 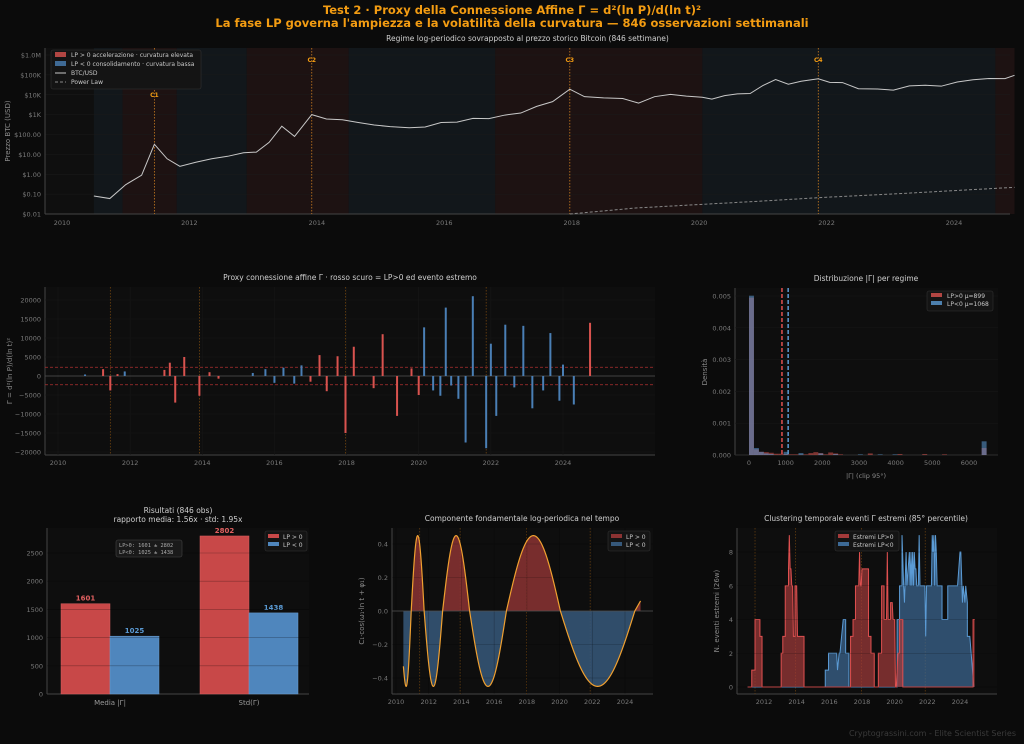 What do you see at coordinates (785, 463) in the screenshot?
I see `hist-xtick-label: 1000` at bounding box center [785, 463].